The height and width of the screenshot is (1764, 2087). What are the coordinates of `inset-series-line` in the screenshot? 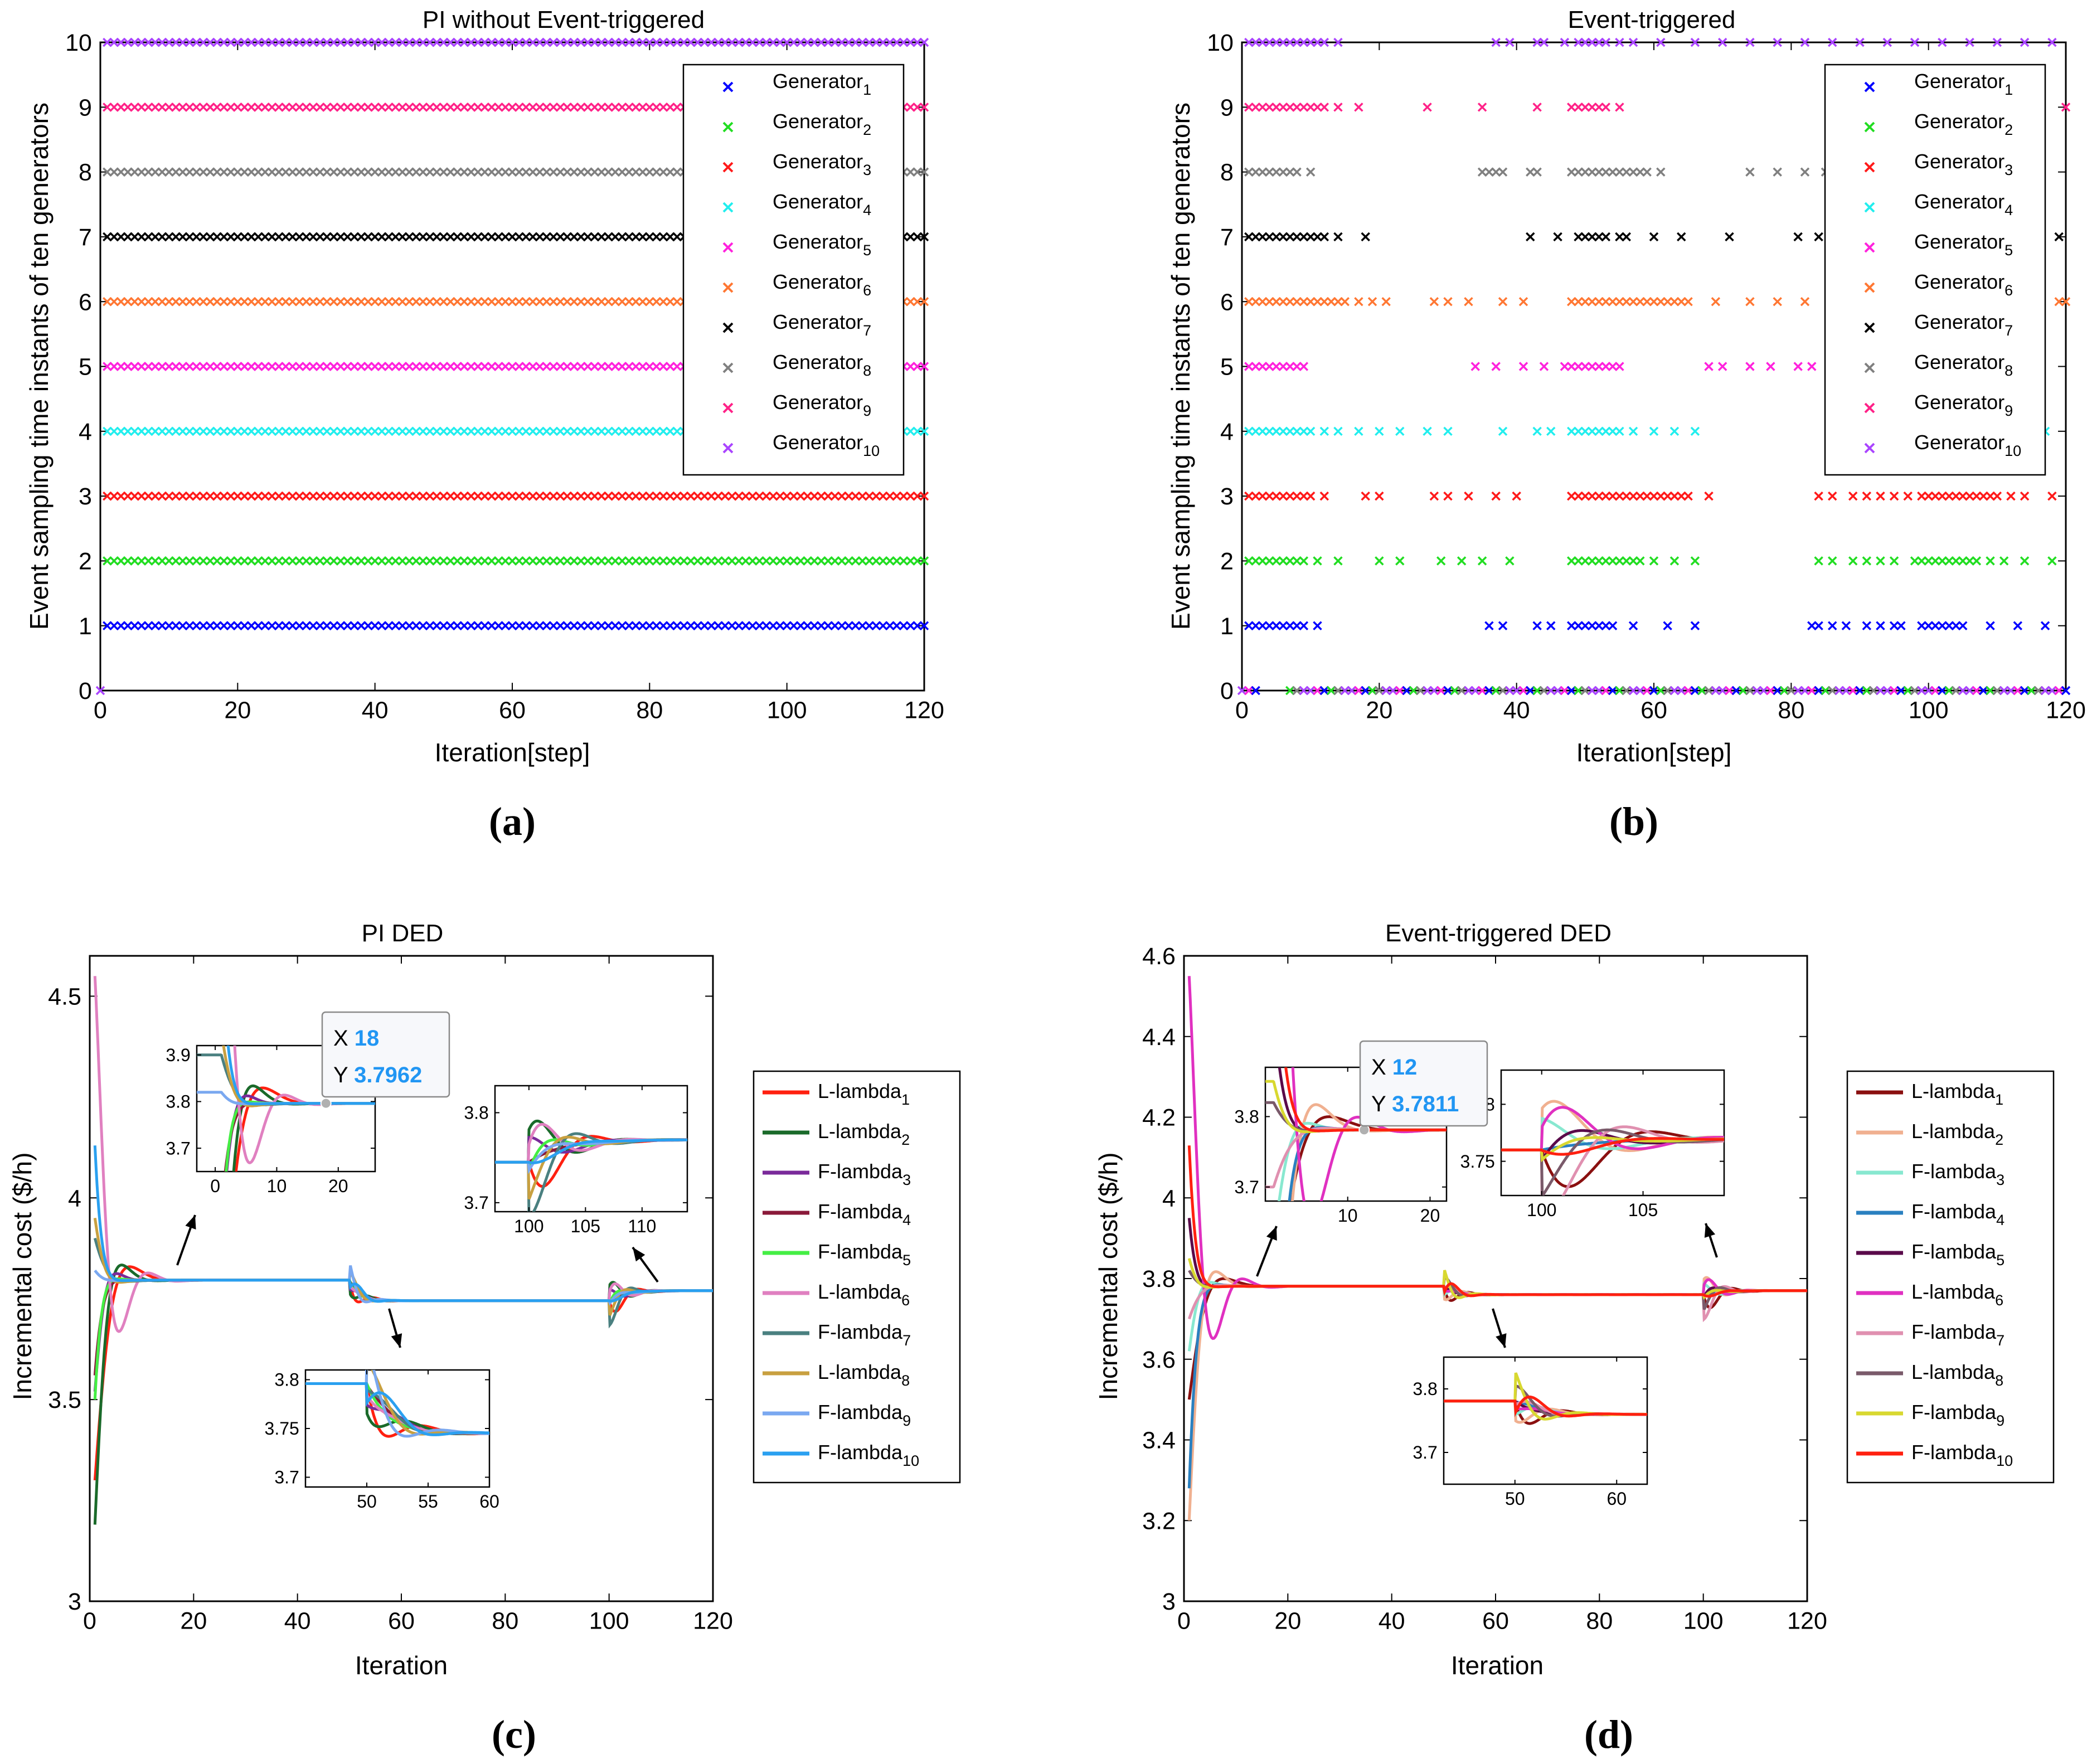 It's located at (1612, 1146).